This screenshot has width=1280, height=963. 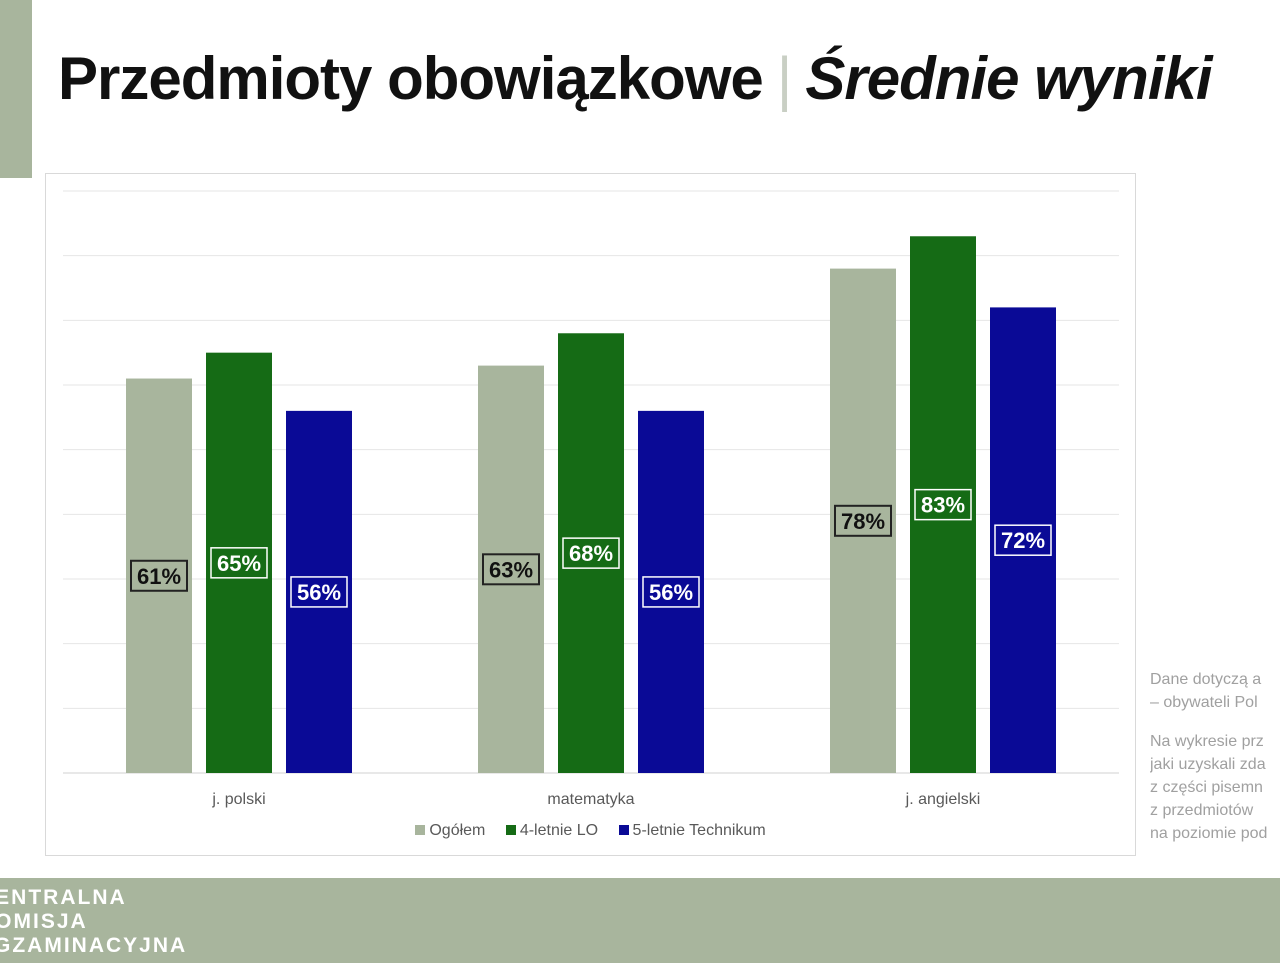 What do you see at coordinates (1008, 78) in the screenshot?
I see `title-subtitle: Średnie wyniki` at bounding box center [1008, 78].